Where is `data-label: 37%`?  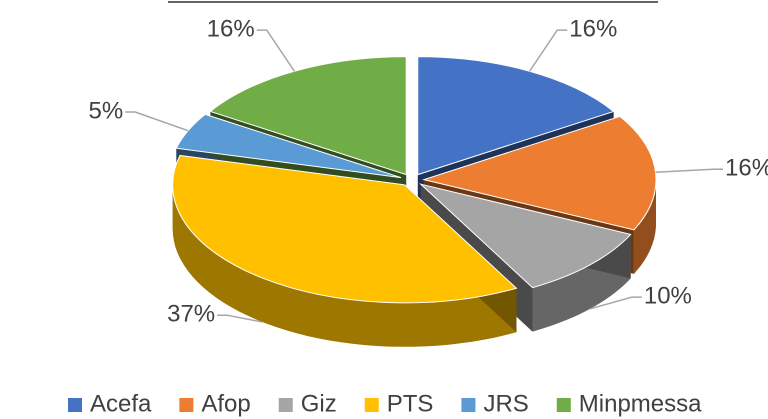
data-label: 37% is located at coordinates (191, 314).